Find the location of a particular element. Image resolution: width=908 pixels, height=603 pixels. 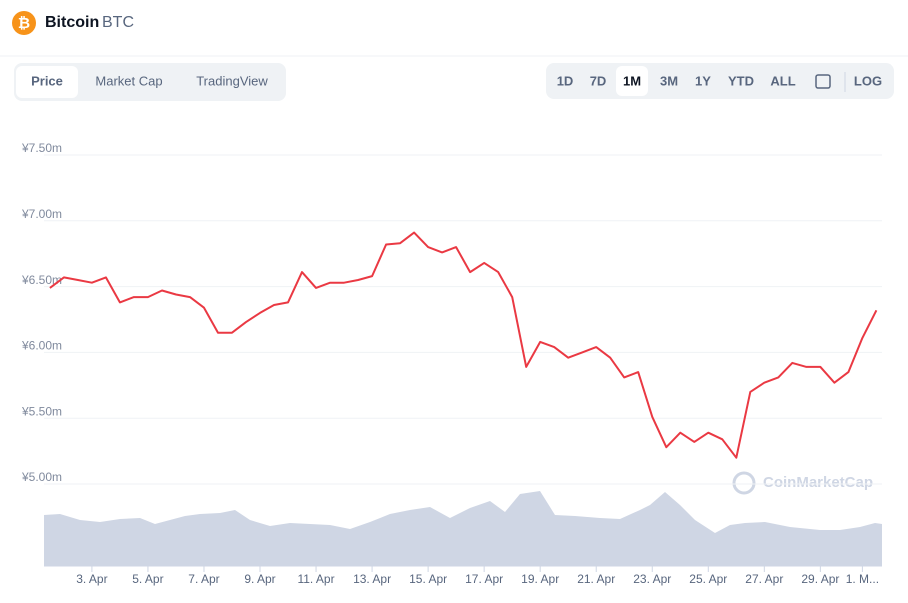

x-tick-label: 5. Apr is located at coordinates (147, 579).